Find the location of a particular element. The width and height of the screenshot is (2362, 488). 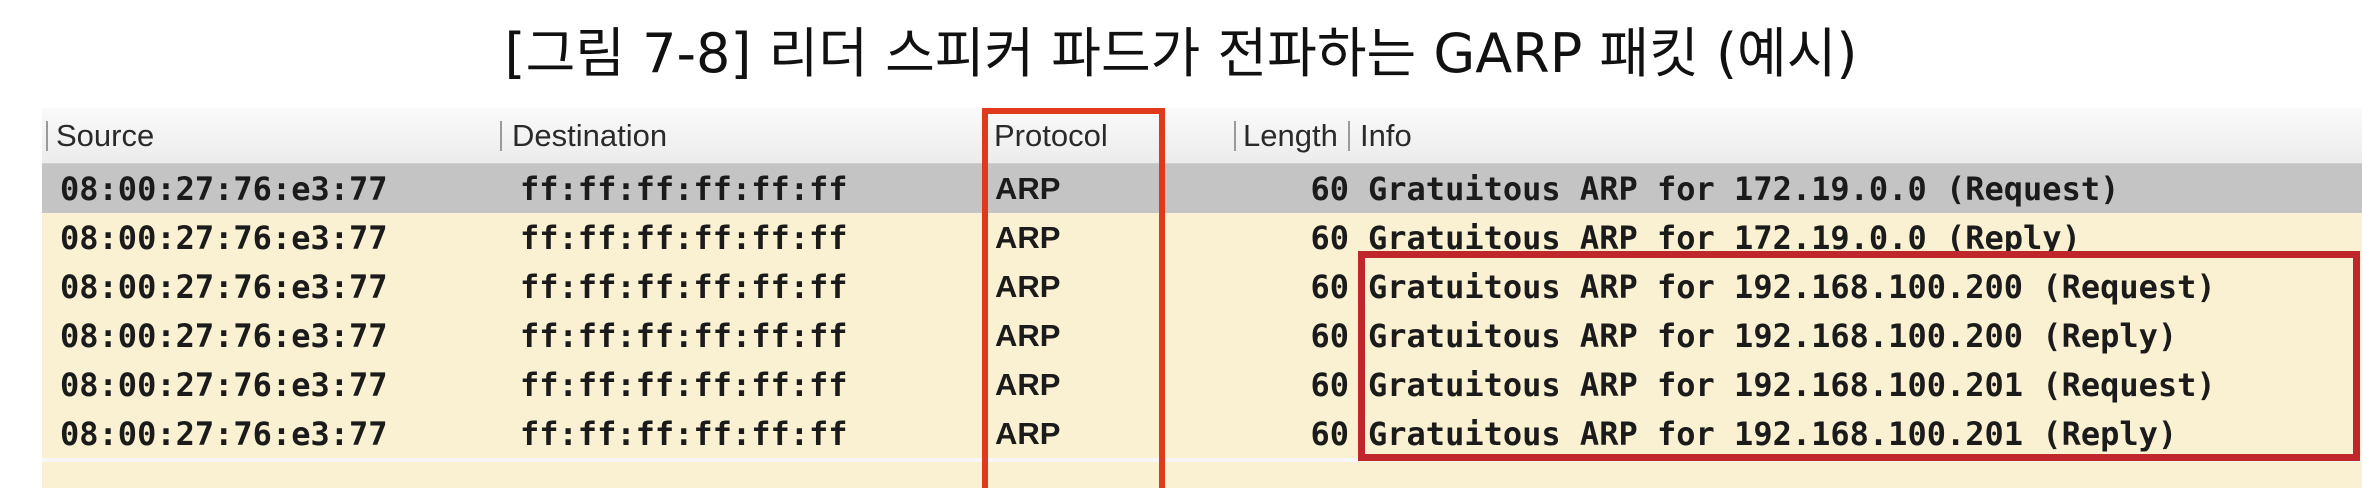

figure-caption: [그림 7-8] 리더 스피커 파드가 전파하는 GARP 패킷 (예시) is located at coordinates (1181, 53).